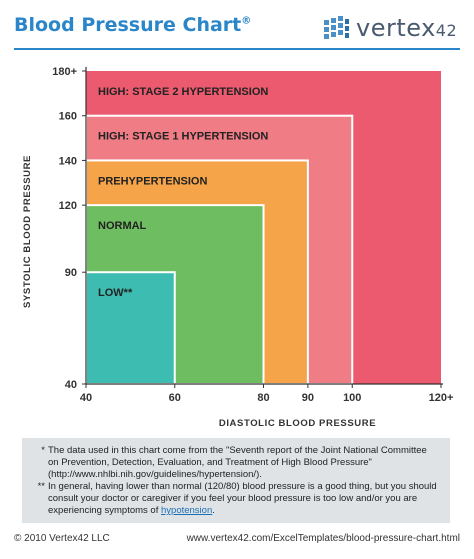  What do you see at coordinates (152, 181) in the screenshot?
I see `zone-label-prehypertension: PREHYPERTENSION` at bounding box center [152, 181].